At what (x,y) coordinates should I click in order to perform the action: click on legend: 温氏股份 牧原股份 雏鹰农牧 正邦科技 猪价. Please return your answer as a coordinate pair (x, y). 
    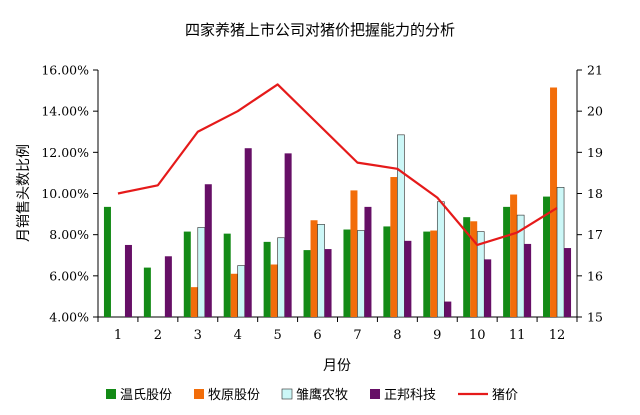
    Looking at the image, I should click on (312, 395).